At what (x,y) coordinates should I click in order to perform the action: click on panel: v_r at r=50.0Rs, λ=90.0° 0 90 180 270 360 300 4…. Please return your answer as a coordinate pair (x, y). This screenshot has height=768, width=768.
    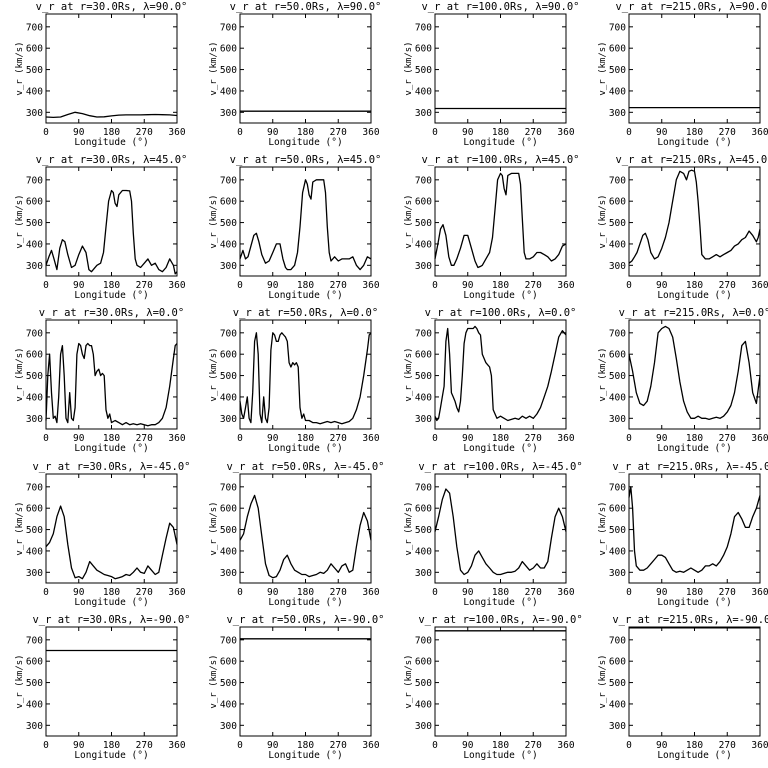
    Looking at the image, I should click on (295, 74).